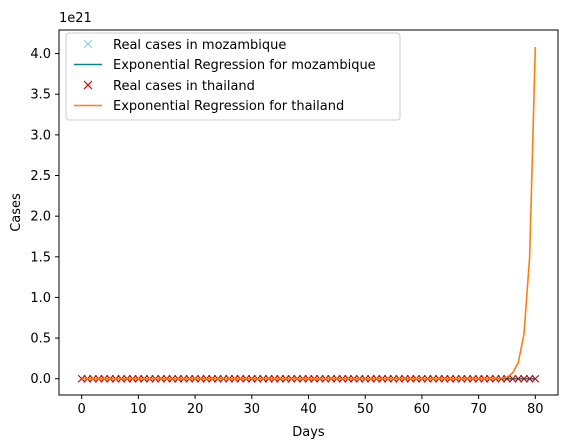 This screenshot has height=448, width=567. I want to click on x-tick-label: 60, so click(422, 409).